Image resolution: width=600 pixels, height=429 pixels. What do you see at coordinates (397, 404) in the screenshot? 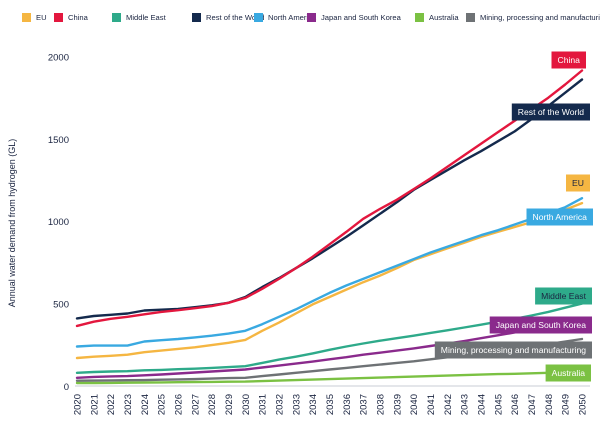
I see `x-tick-label: 2039` at bounding box center [397, 404].